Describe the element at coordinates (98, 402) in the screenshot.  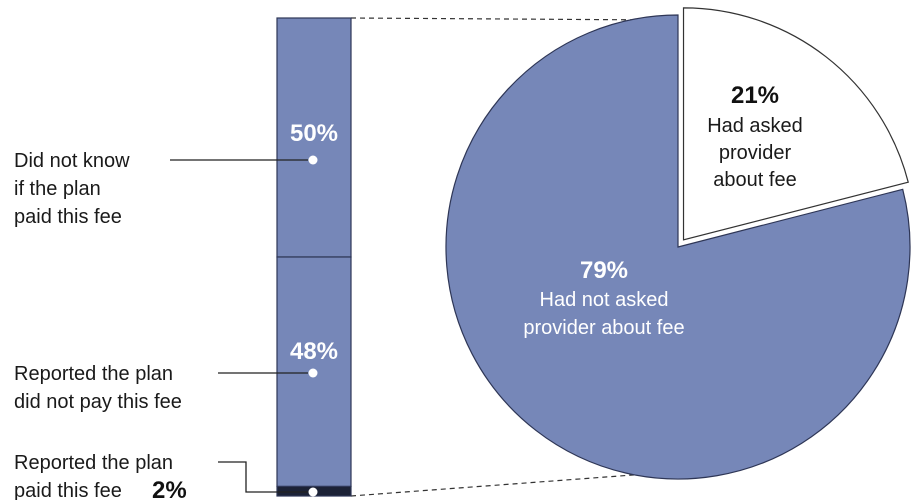
I see `category-label-did-not-pay-2: did not pay this fee` at that location.